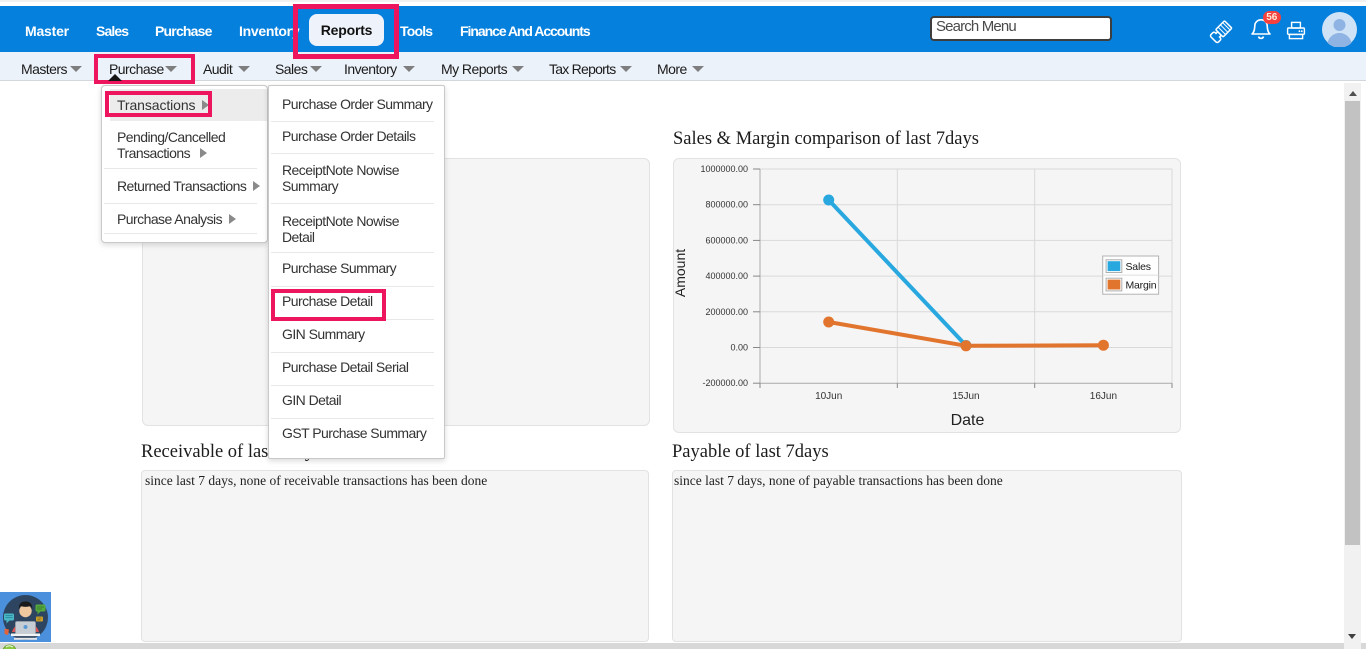 The image size is (1366, 649). Describe the element at coordinates (726, 276) in the screenshot. I see `svg-text: 400000.00` at that location.